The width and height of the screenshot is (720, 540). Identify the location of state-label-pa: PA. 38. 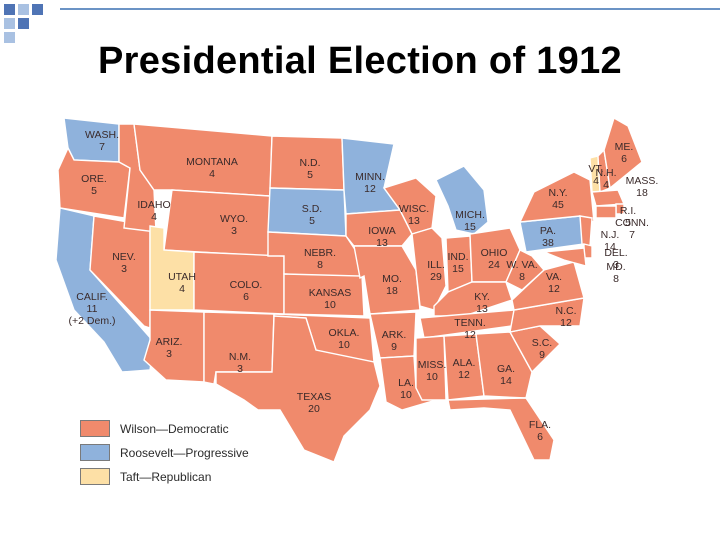
(548, 237).